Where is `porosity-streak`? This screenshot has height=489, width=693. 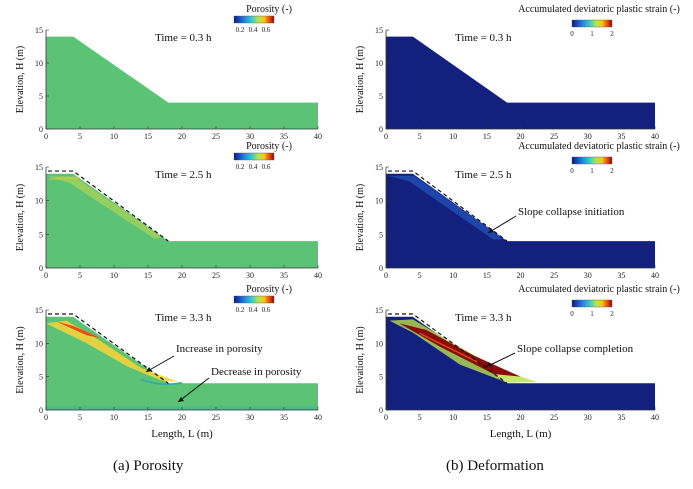 porosity-streak is located at coordinates (65, 178).